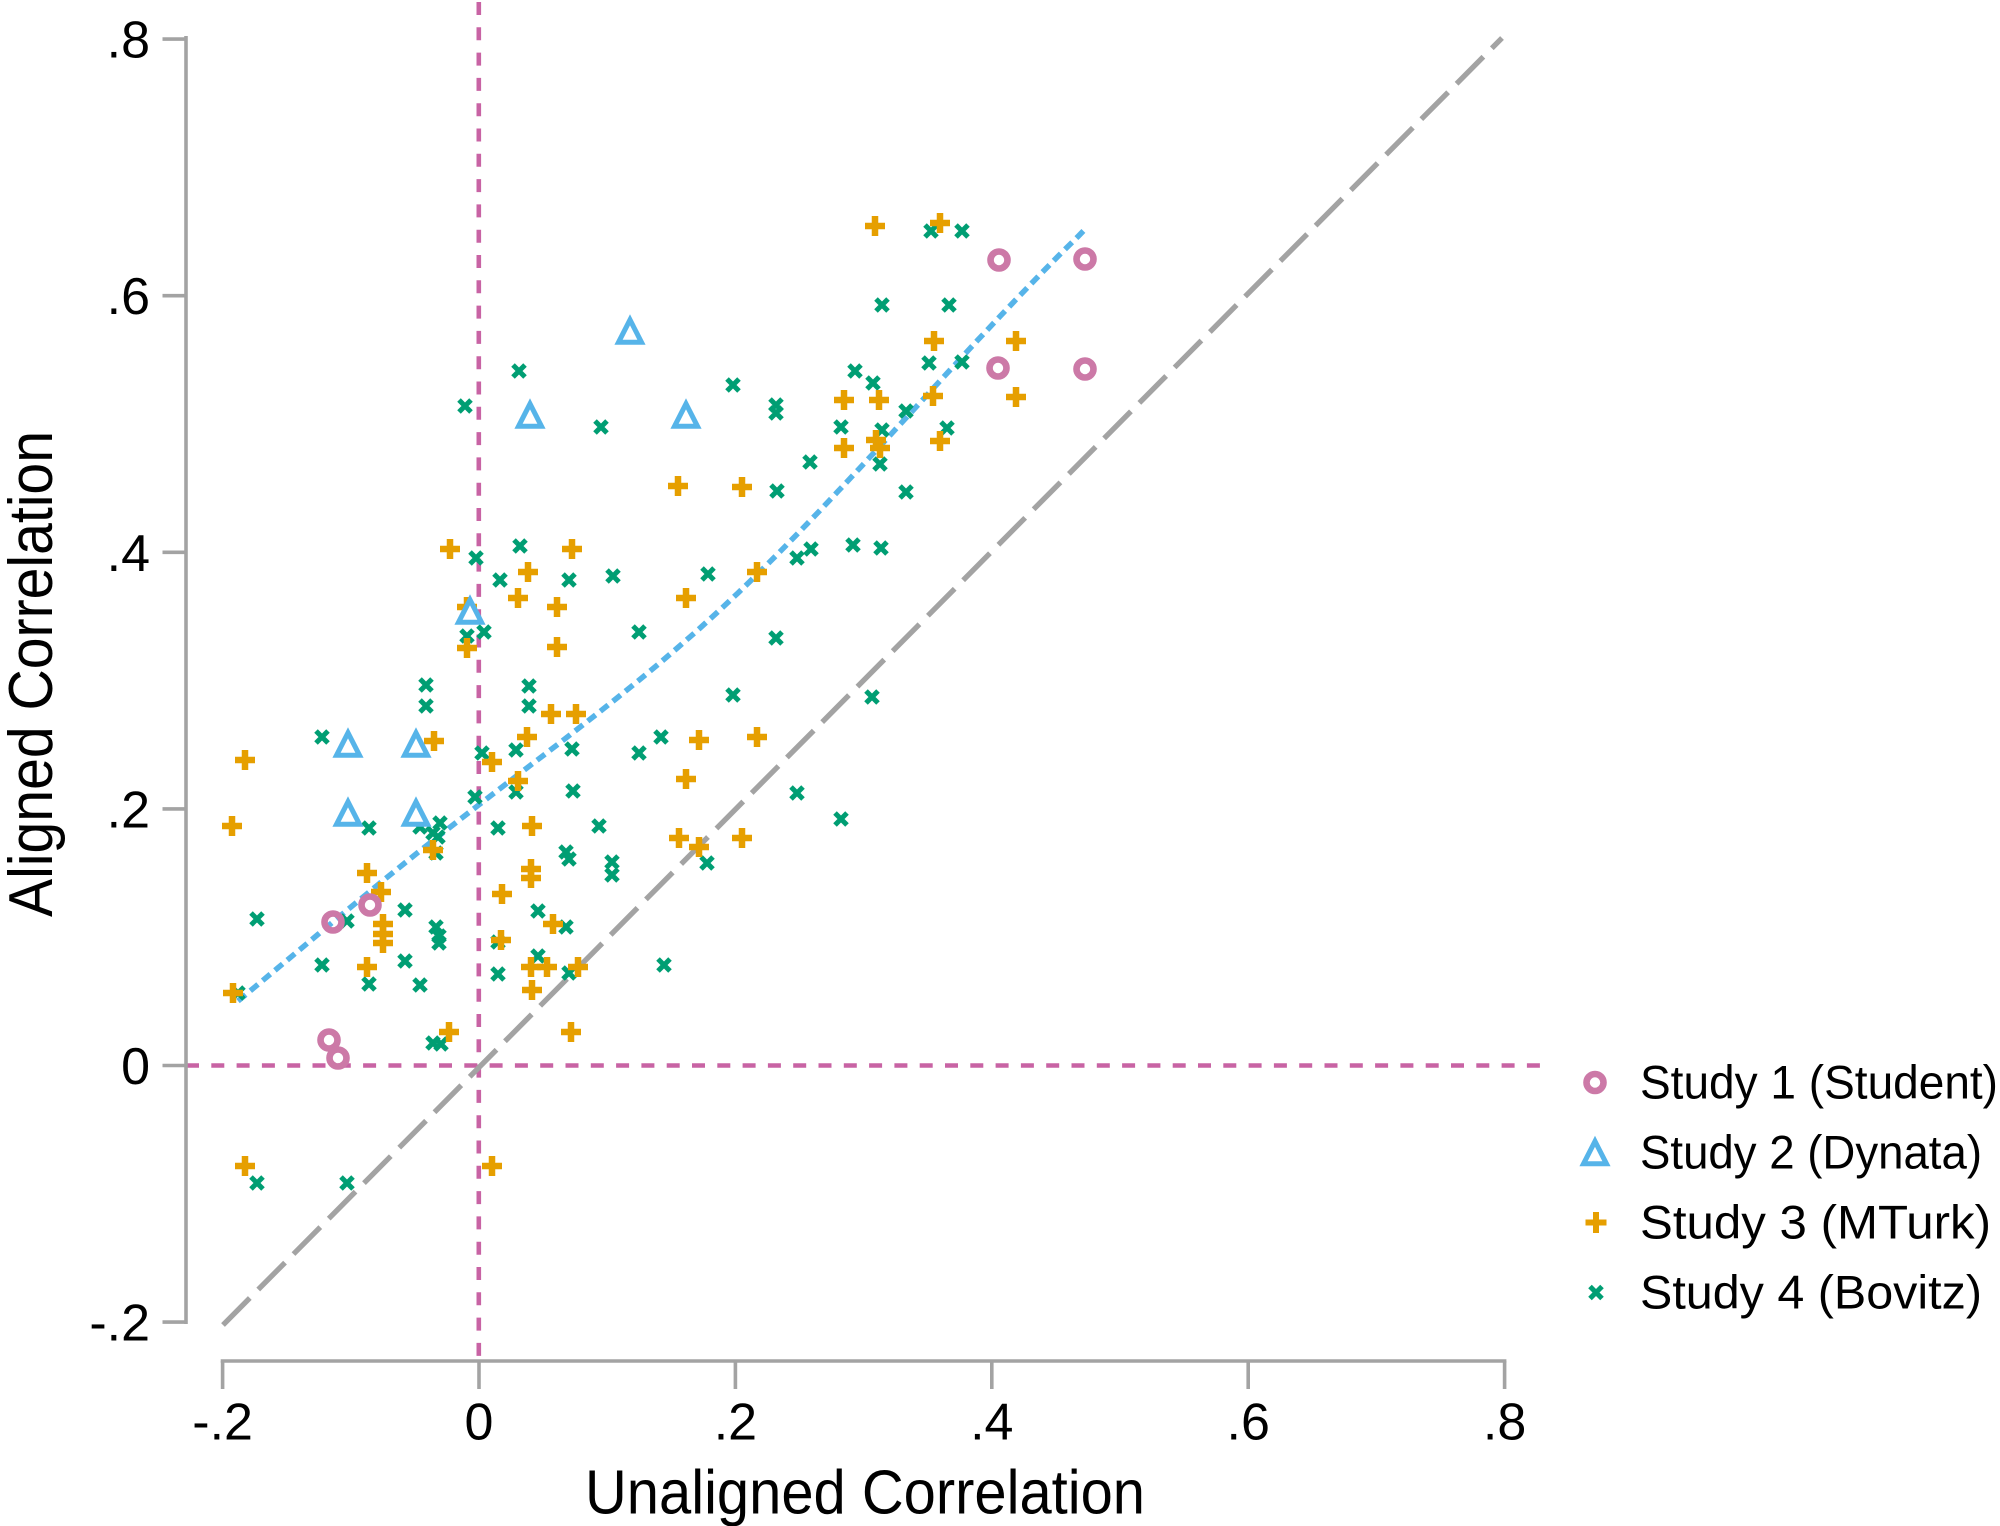 Image resolution: width=2000 pixels, height=1526 pixels. What do you see at coordinates (1811, 1293) in the screenshot?
I see `svg-text: Study 4 (Bovitz)` at bounding box center [1811, 1293].